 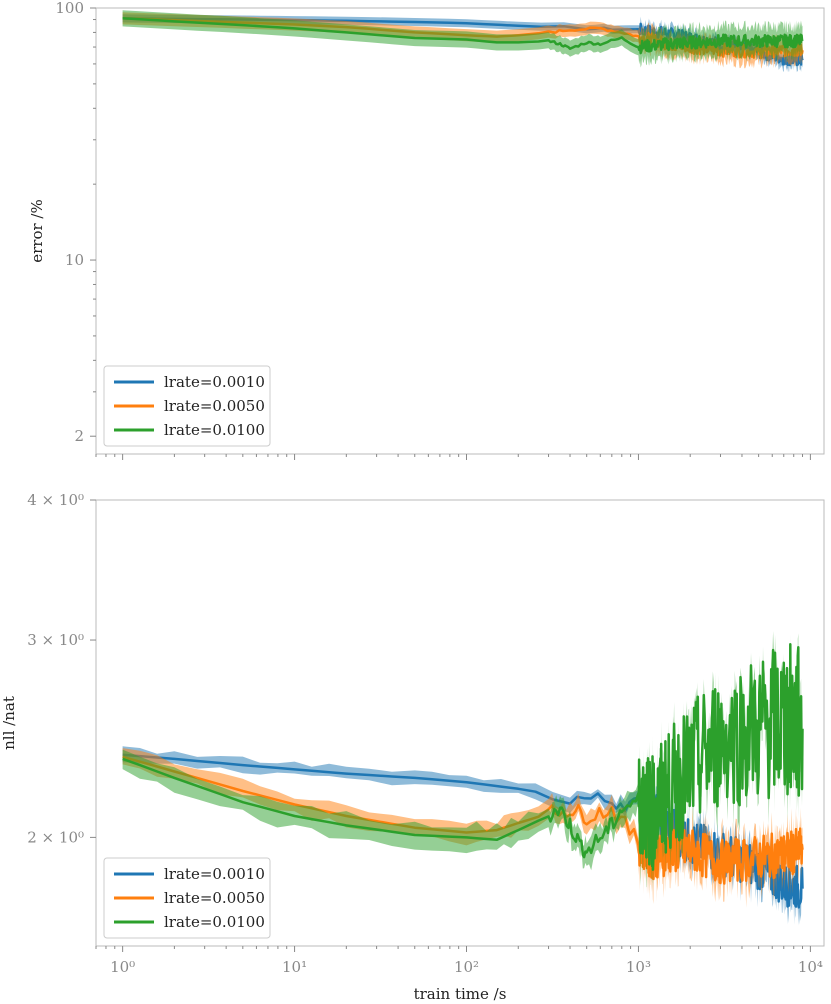 I want to click on y-tick-label: 4 × 10⁰, so click(x=55, y=500).